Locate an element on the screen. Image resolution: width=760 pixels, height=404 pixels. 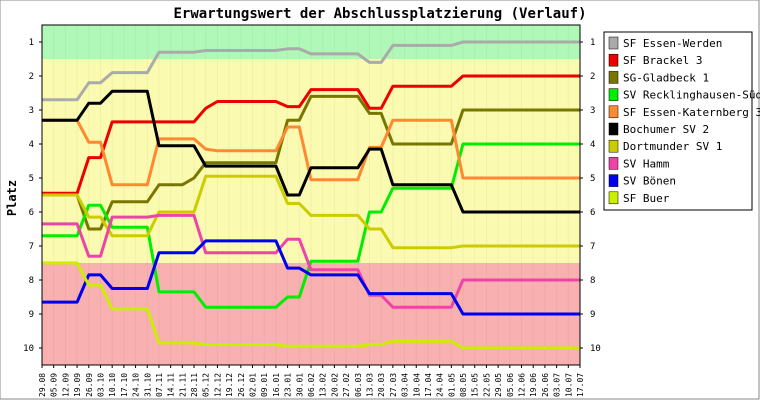
x-tick-label: 10.07 is located at coordinates (568, 385).